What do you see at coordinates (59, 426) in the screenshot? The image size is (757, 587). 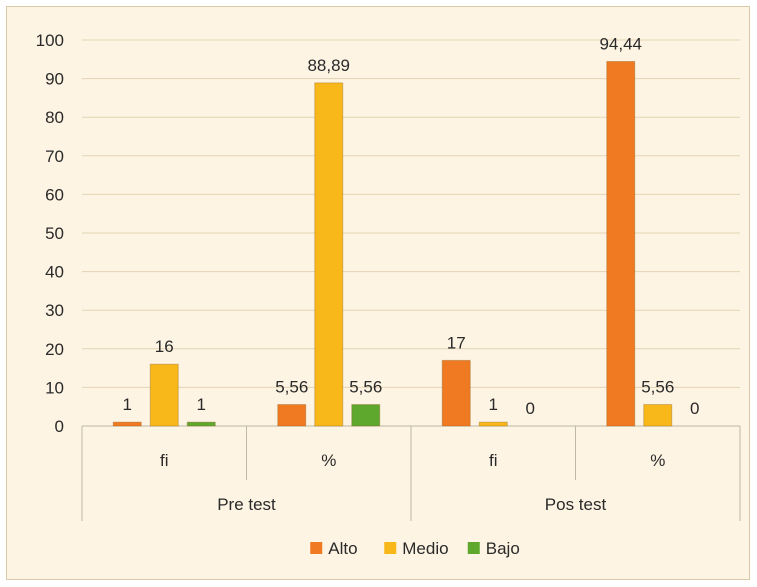 I see `y-tick-label: 0` at bounding box center [59, 426].